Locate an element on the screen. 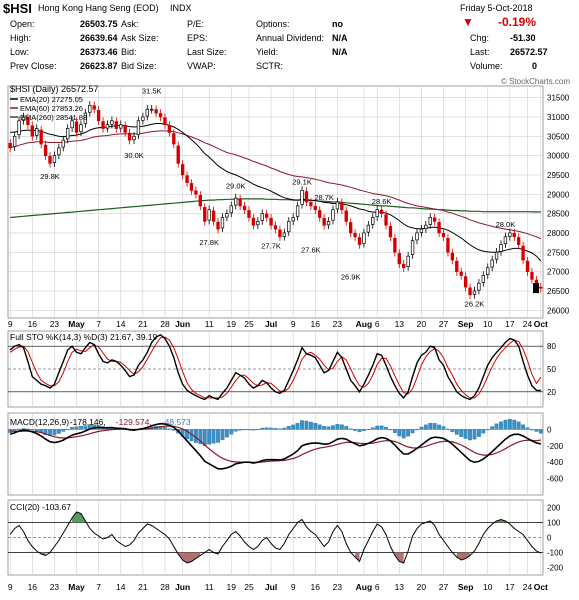  cci-oversold-fill is located at coordinates (463, 556).